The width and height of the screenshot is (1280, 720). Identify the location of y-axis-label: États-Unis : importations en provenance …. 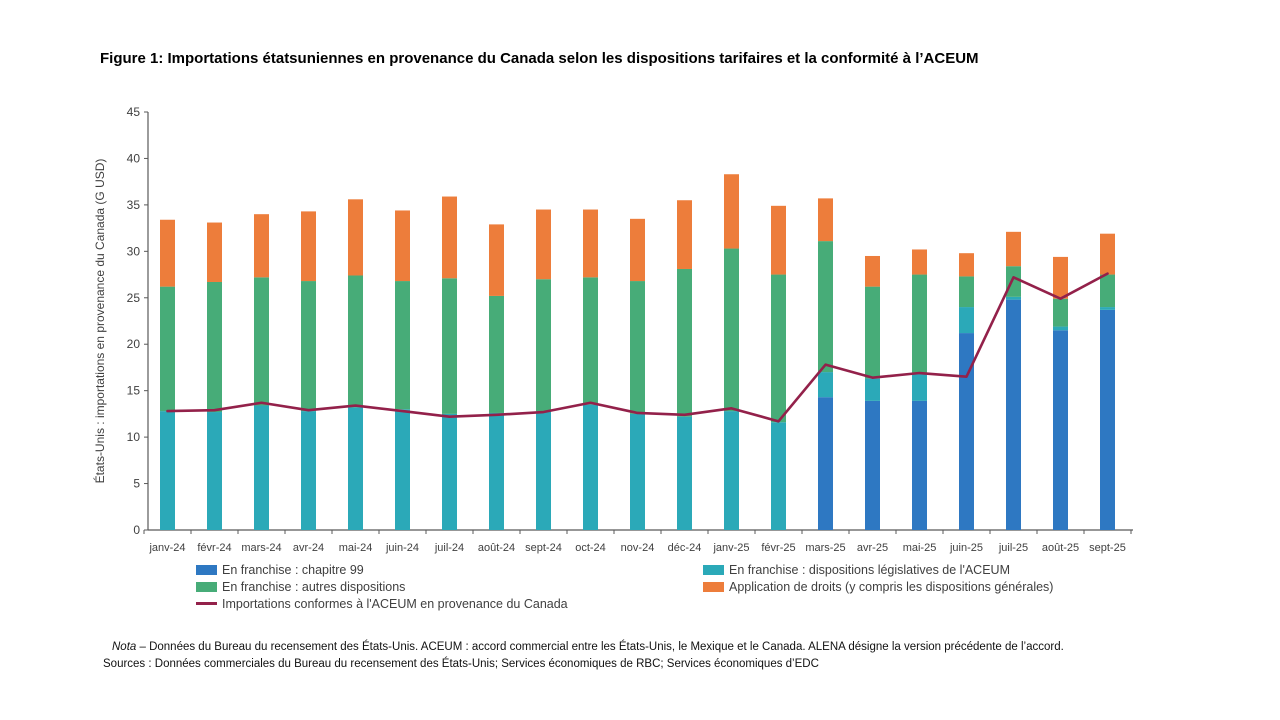
(99, 321).